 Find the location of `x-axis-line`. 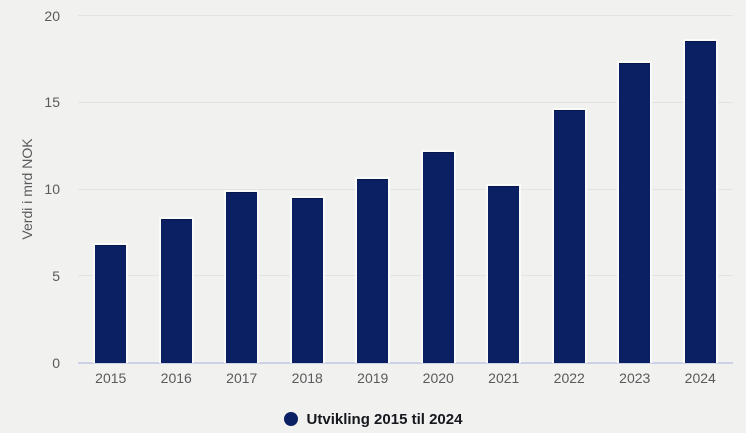

x-axis-line is located at coordinates (405, 362).